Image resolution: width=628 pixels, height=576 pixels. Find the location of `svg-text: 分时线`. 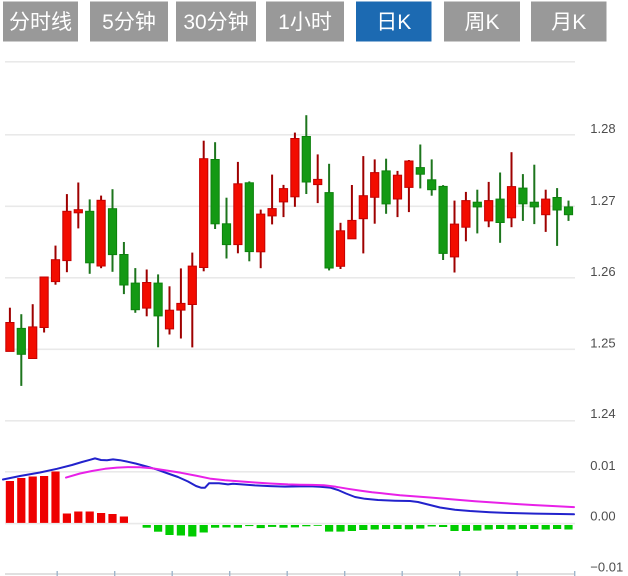

svg-text: 分时线 is located at coordinates (40, 22).